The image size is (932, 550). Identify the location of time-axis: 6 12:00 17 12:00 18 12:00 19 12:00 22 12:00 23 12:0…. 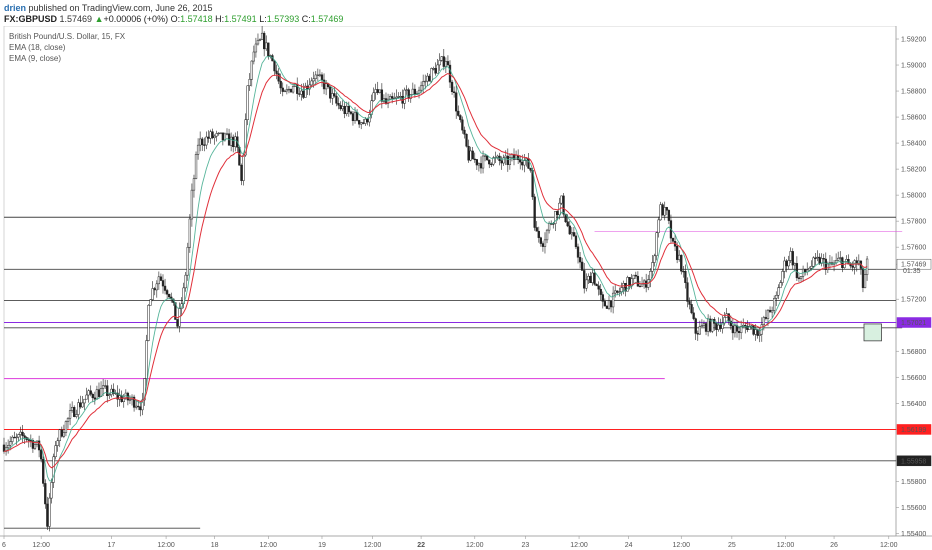
(450, 542).